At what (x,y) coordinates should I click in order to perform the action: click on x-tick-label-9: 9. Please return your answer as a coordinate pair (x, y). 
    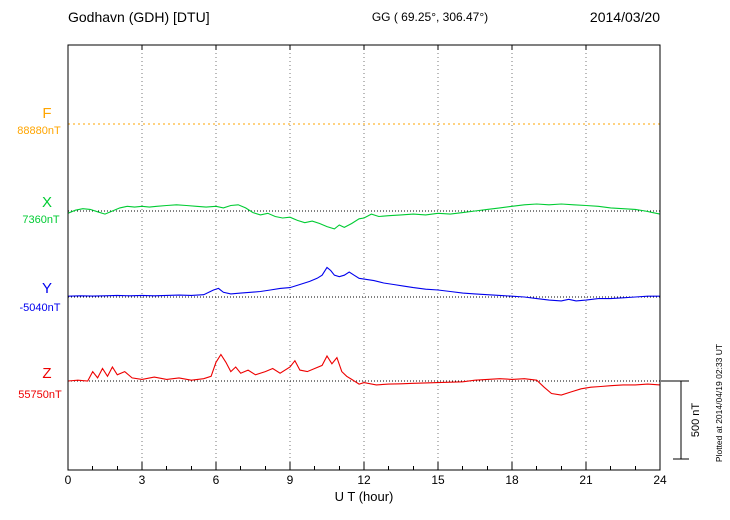
    Looking at the image, I should click on (290, 480).